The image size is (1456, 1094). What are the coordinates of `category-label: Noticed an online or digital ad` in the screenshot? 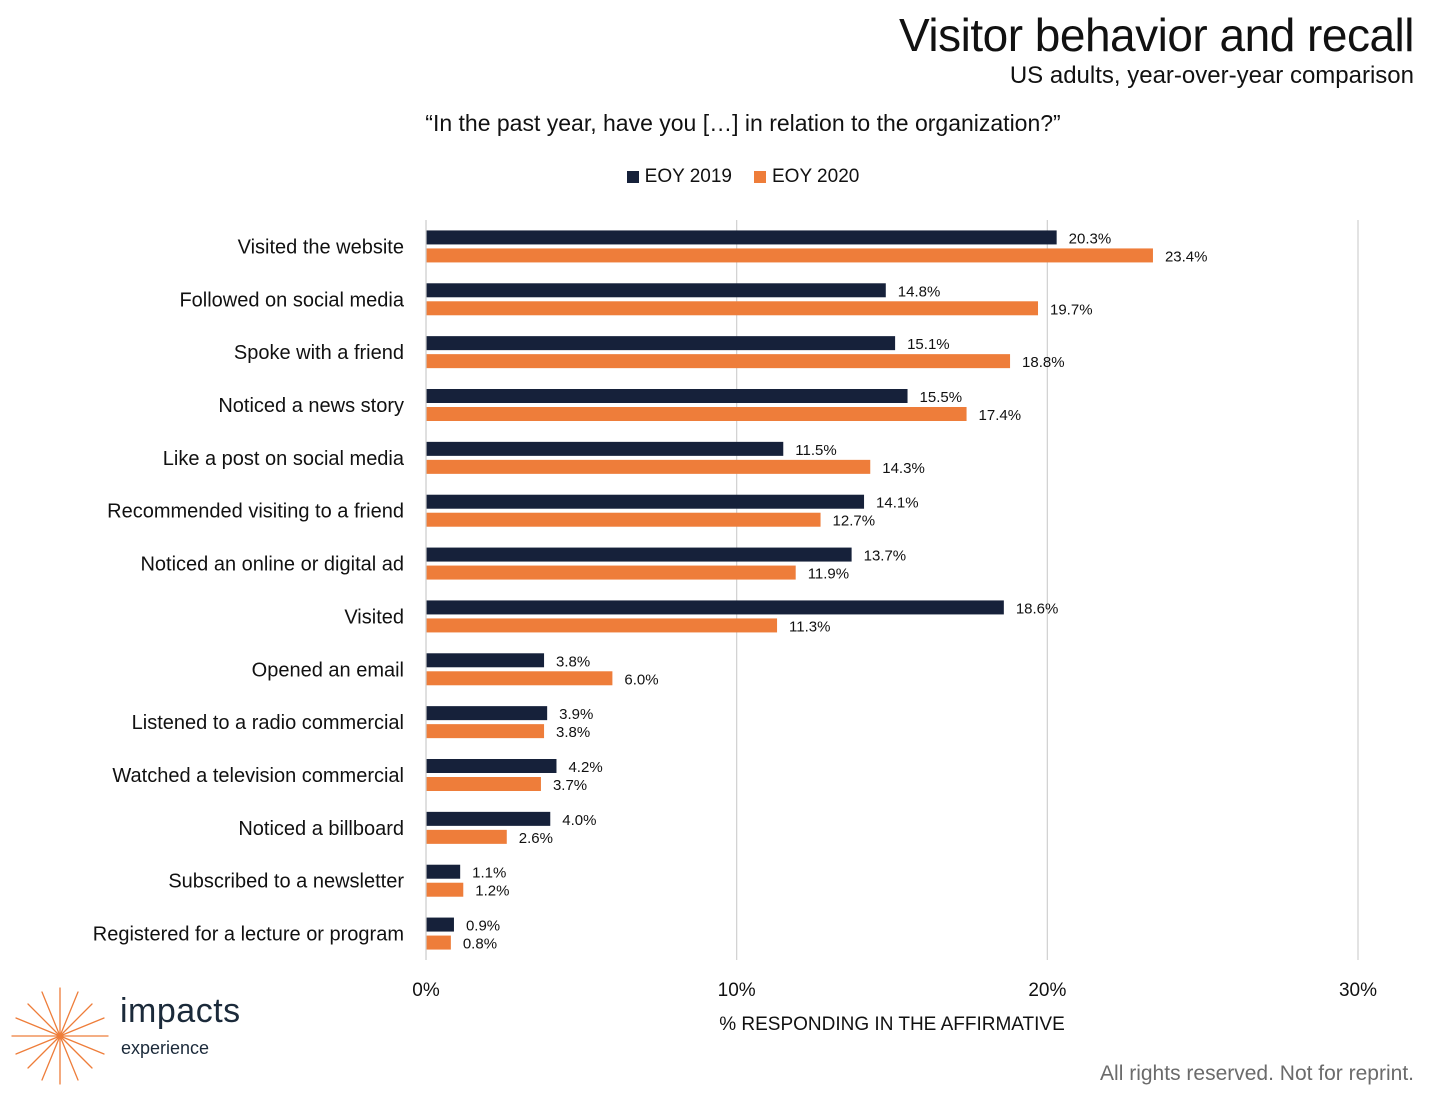 It's located at (272, 565).